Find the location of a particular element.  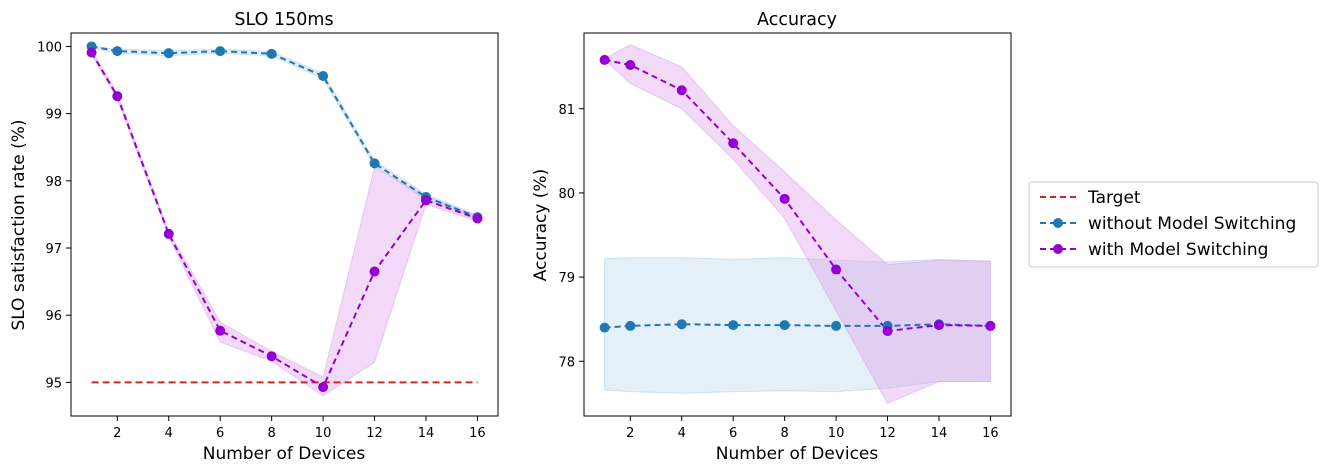

legend-label-with: with Model Switching is located at coordinates (1178, 250).